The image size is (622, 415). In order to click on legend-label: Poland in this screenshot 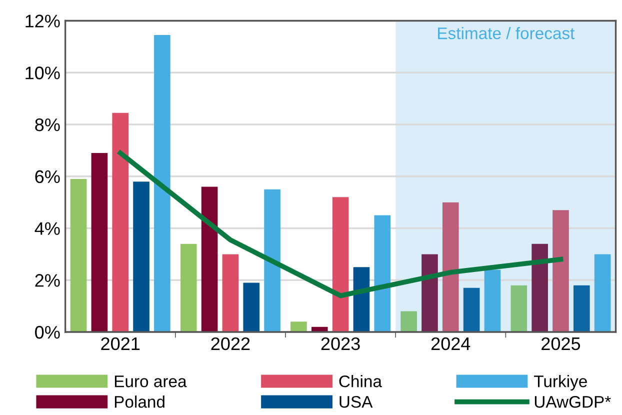, I will do `click(139, 402)`.